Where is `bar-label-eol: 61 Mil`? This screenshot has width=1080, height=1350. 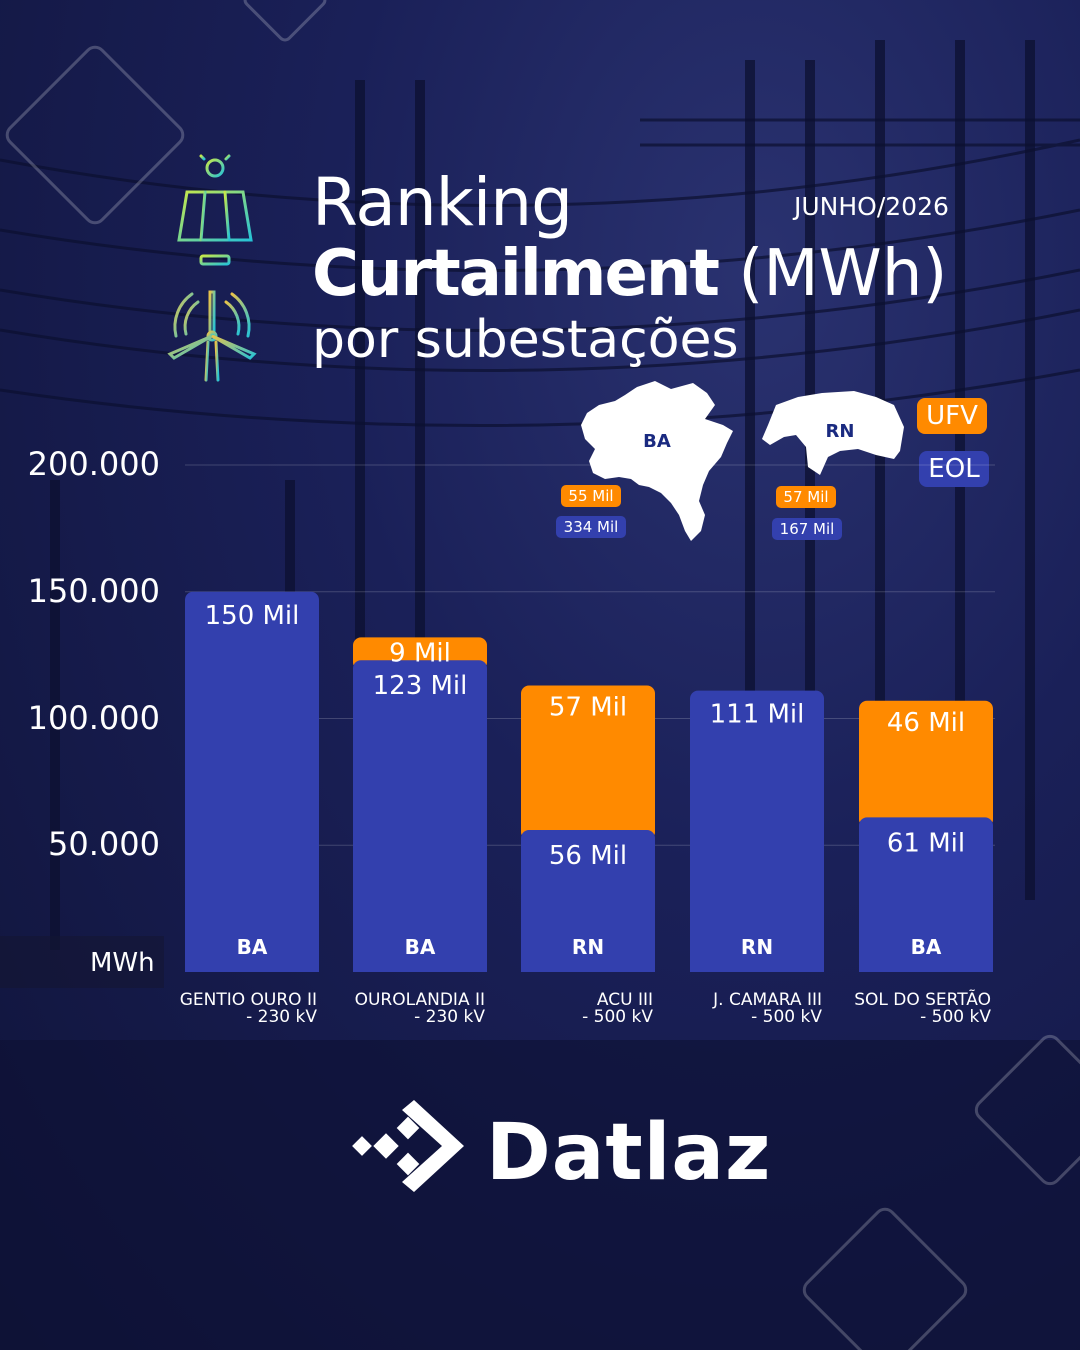 bar-label-eol: 61 Mil is located at coordinates (926, 843).